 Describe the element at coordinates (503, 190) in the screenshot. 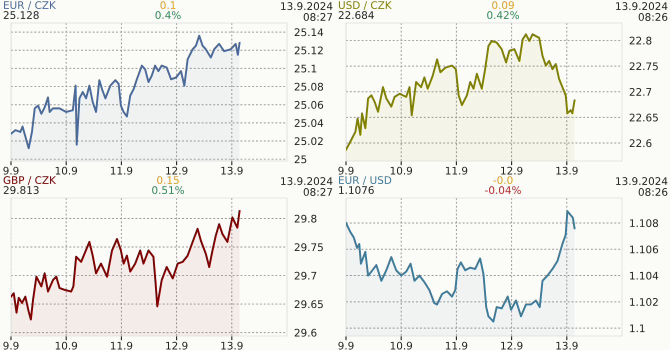

I see `text: -0.04%` at that location.